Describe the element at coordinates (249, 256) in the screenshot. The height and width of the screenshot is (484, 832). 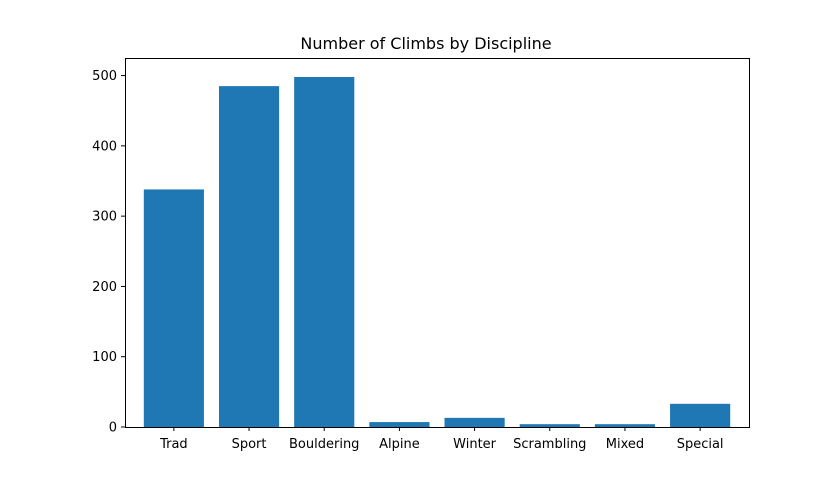
I see `bar-sport` at that location.